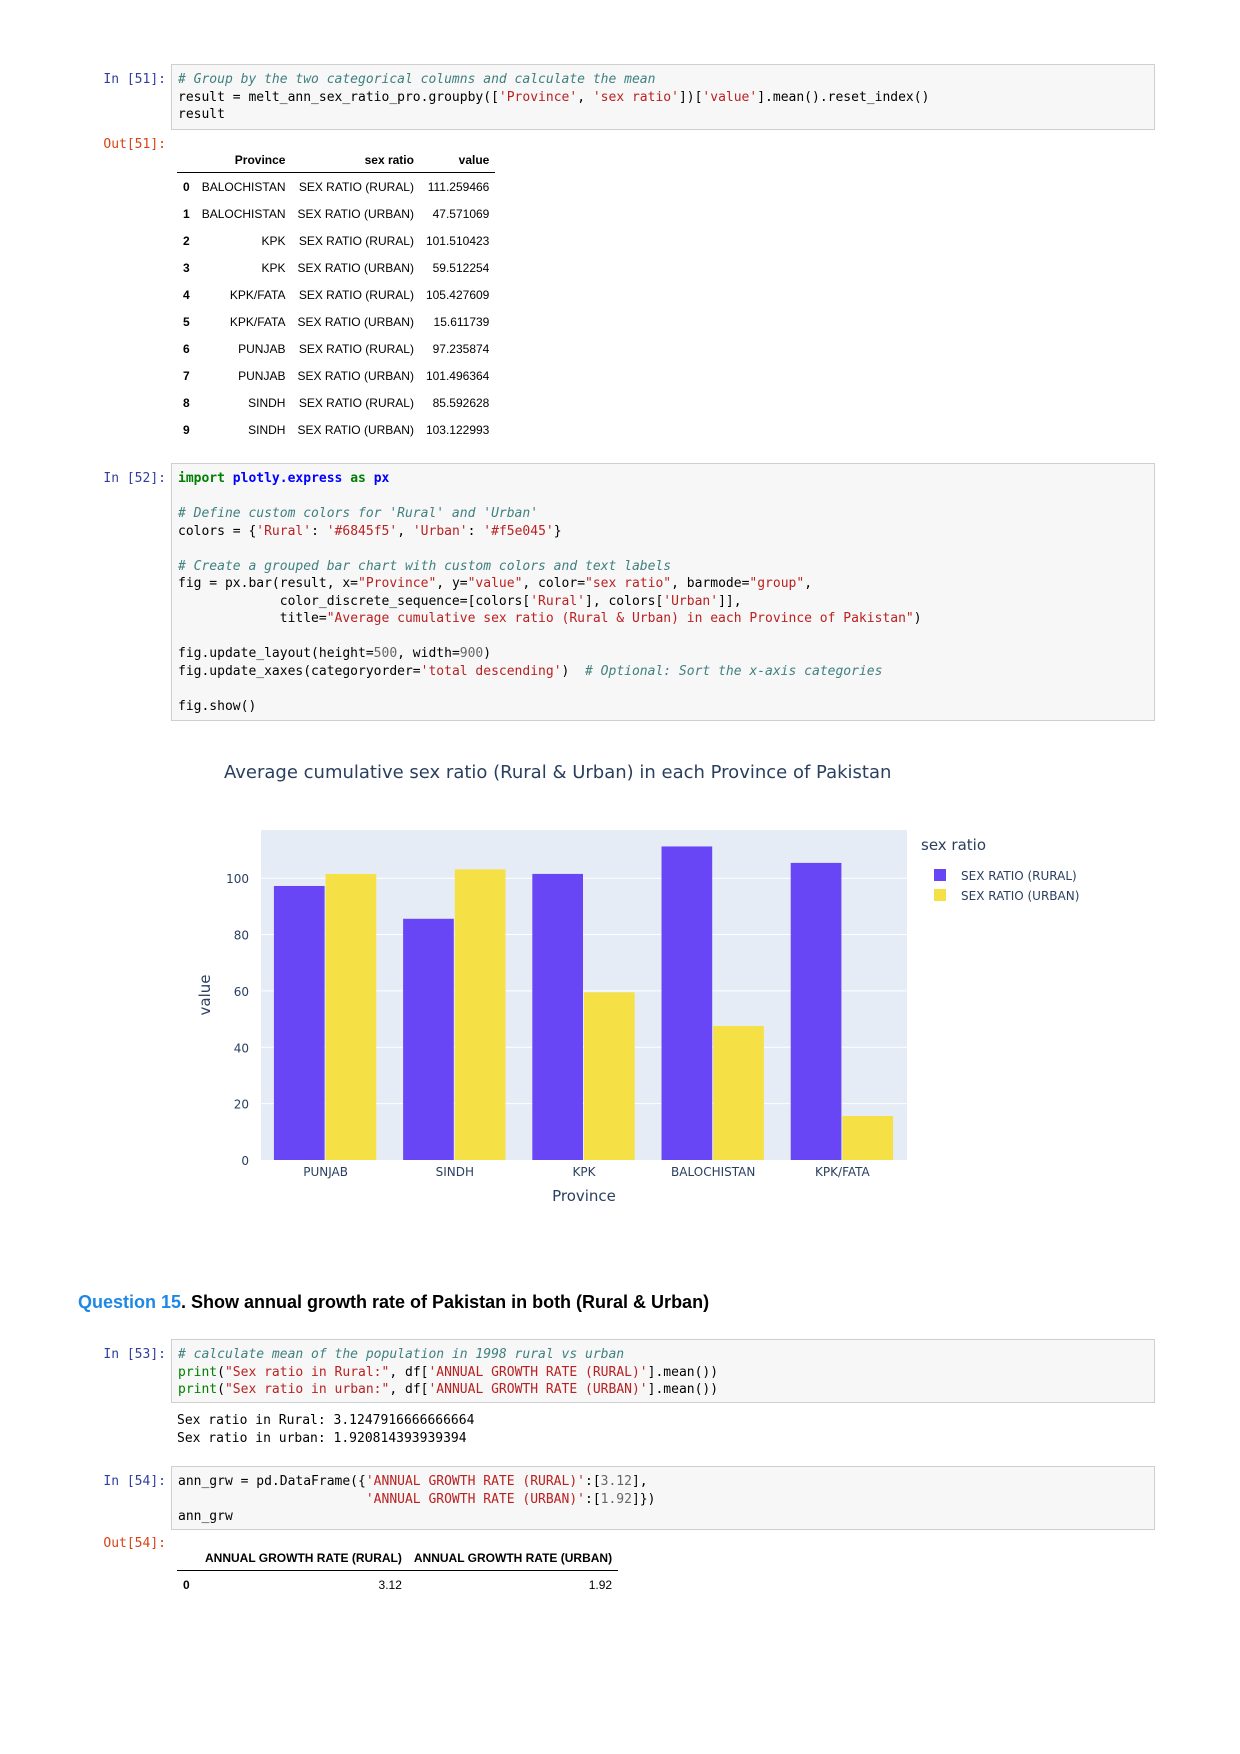 The height and width of the screenshot is (1754, 1240). What do you see at coordinates (186, 1584) in the screenshot?
I see `row-index: 0` at bounding box center [186, 1584].